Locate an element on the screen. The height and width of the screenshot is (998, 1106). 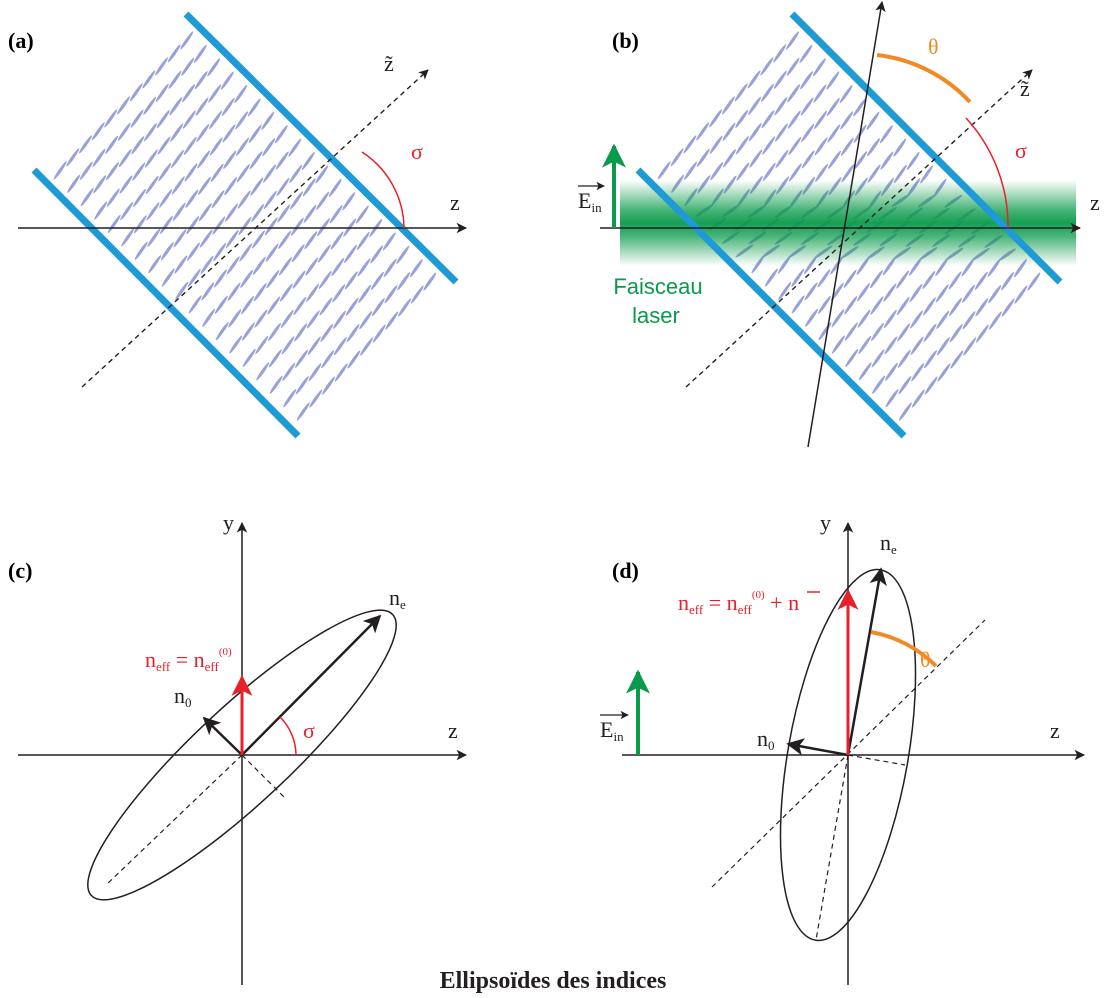
panel-c-z-label: z is located at coordinates (453, 730).